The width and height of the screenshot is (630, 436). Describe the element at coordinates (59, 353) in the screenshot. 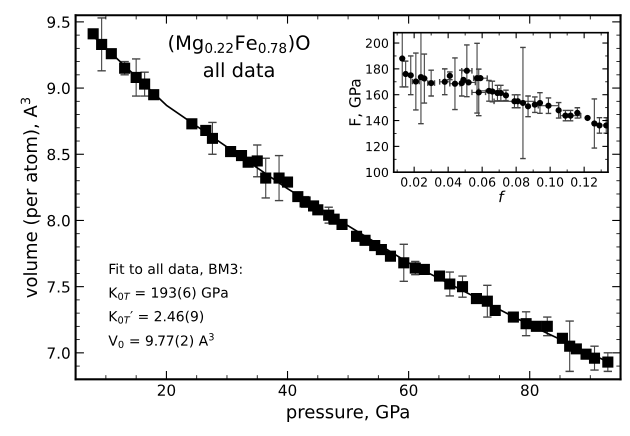

I see `y-tick-label: 7.0` at that location.